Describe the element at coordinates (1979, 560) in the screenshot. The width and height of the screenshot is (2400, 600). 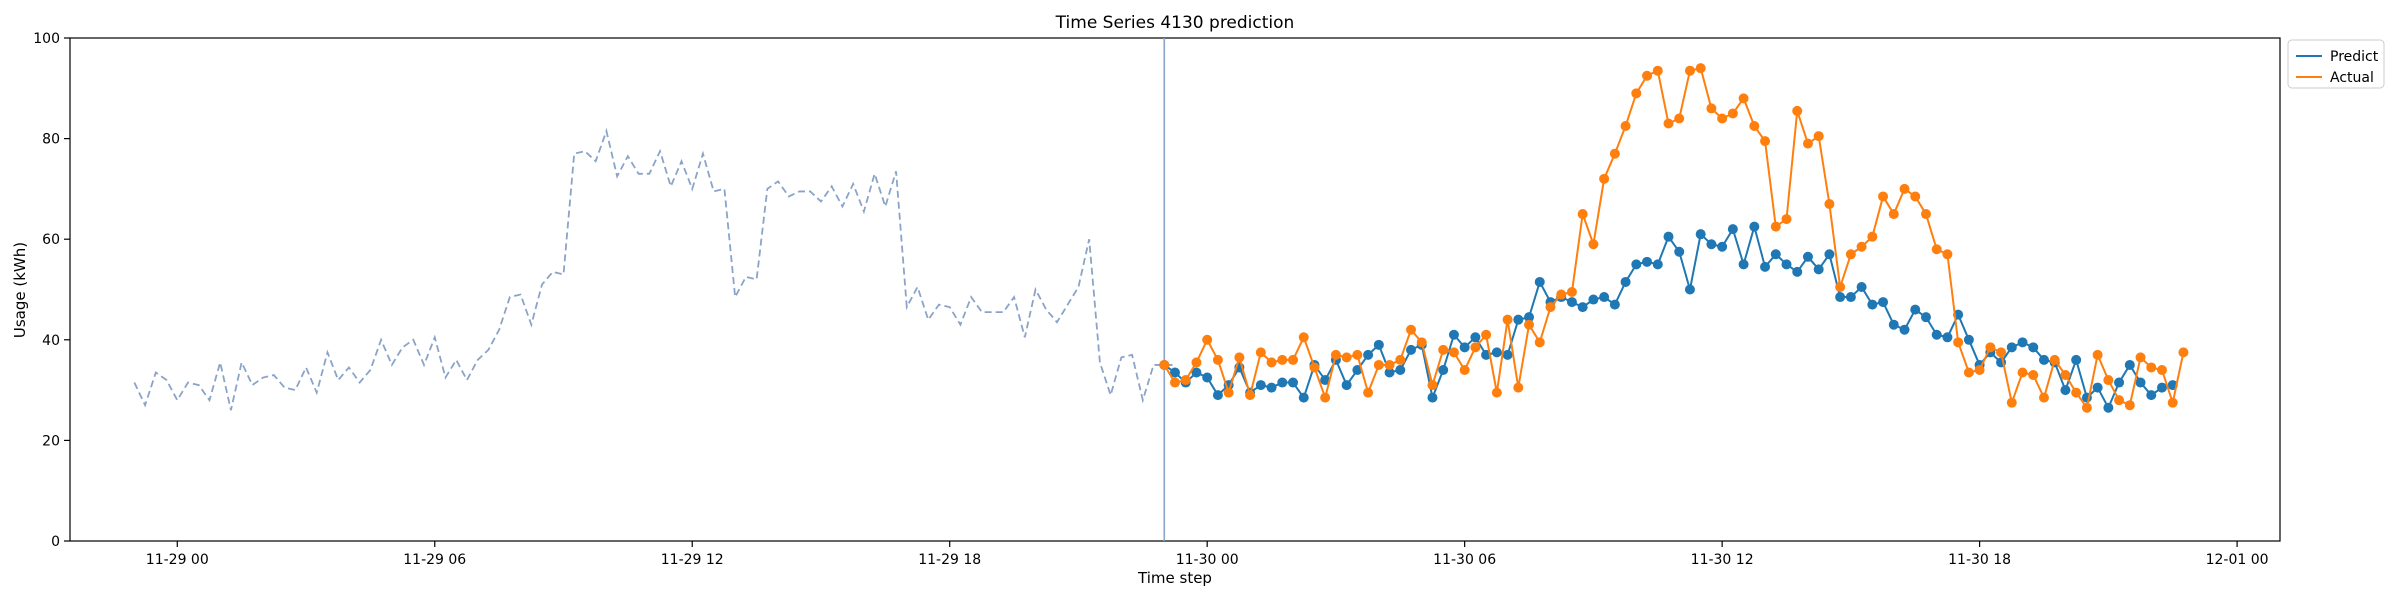
I see `x-tick-label: 11-30 18` at that location.